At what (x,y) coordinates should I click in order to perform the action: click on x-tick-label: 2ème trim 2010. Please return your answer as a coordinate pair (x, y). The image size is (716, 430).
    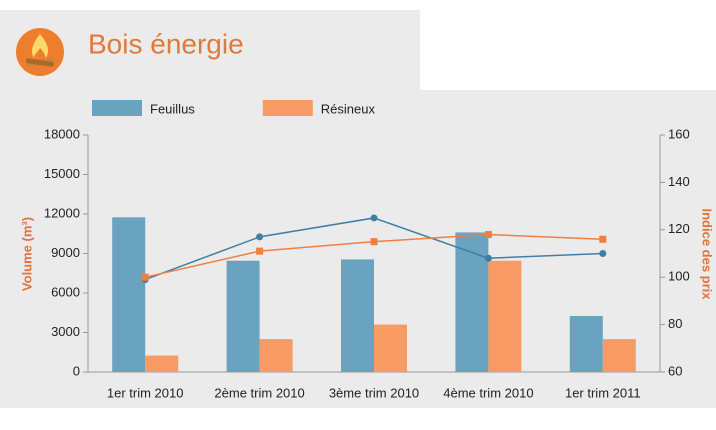
    Looking at the image, I should click on (259, 392).